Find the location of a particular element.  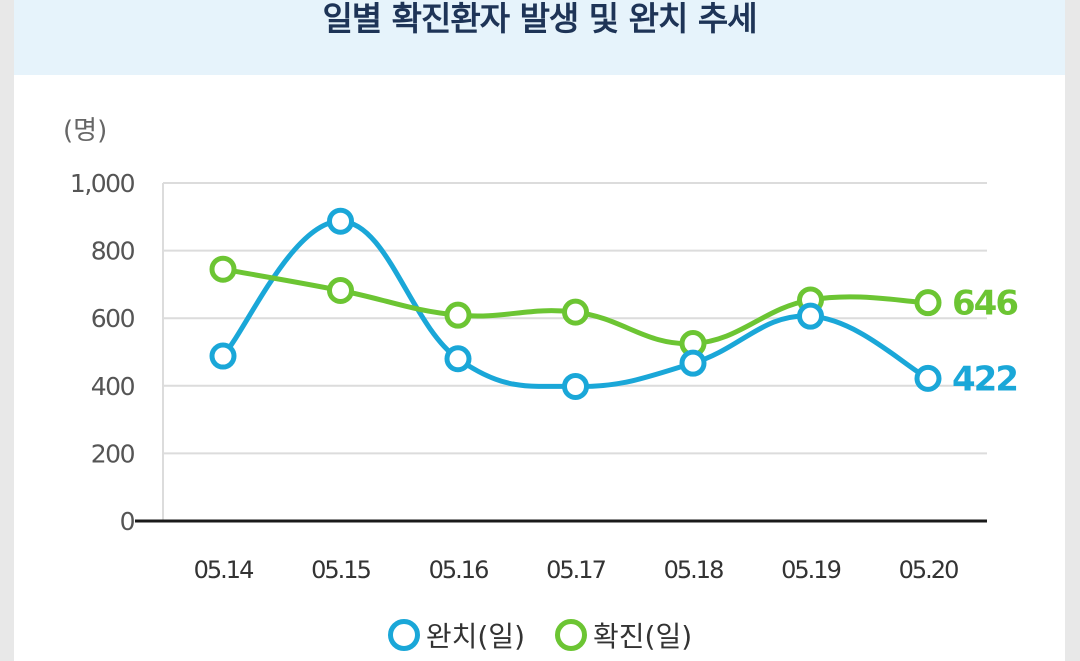

legend-label-recovered: 완치(일) is located at coordinates (475, 636).